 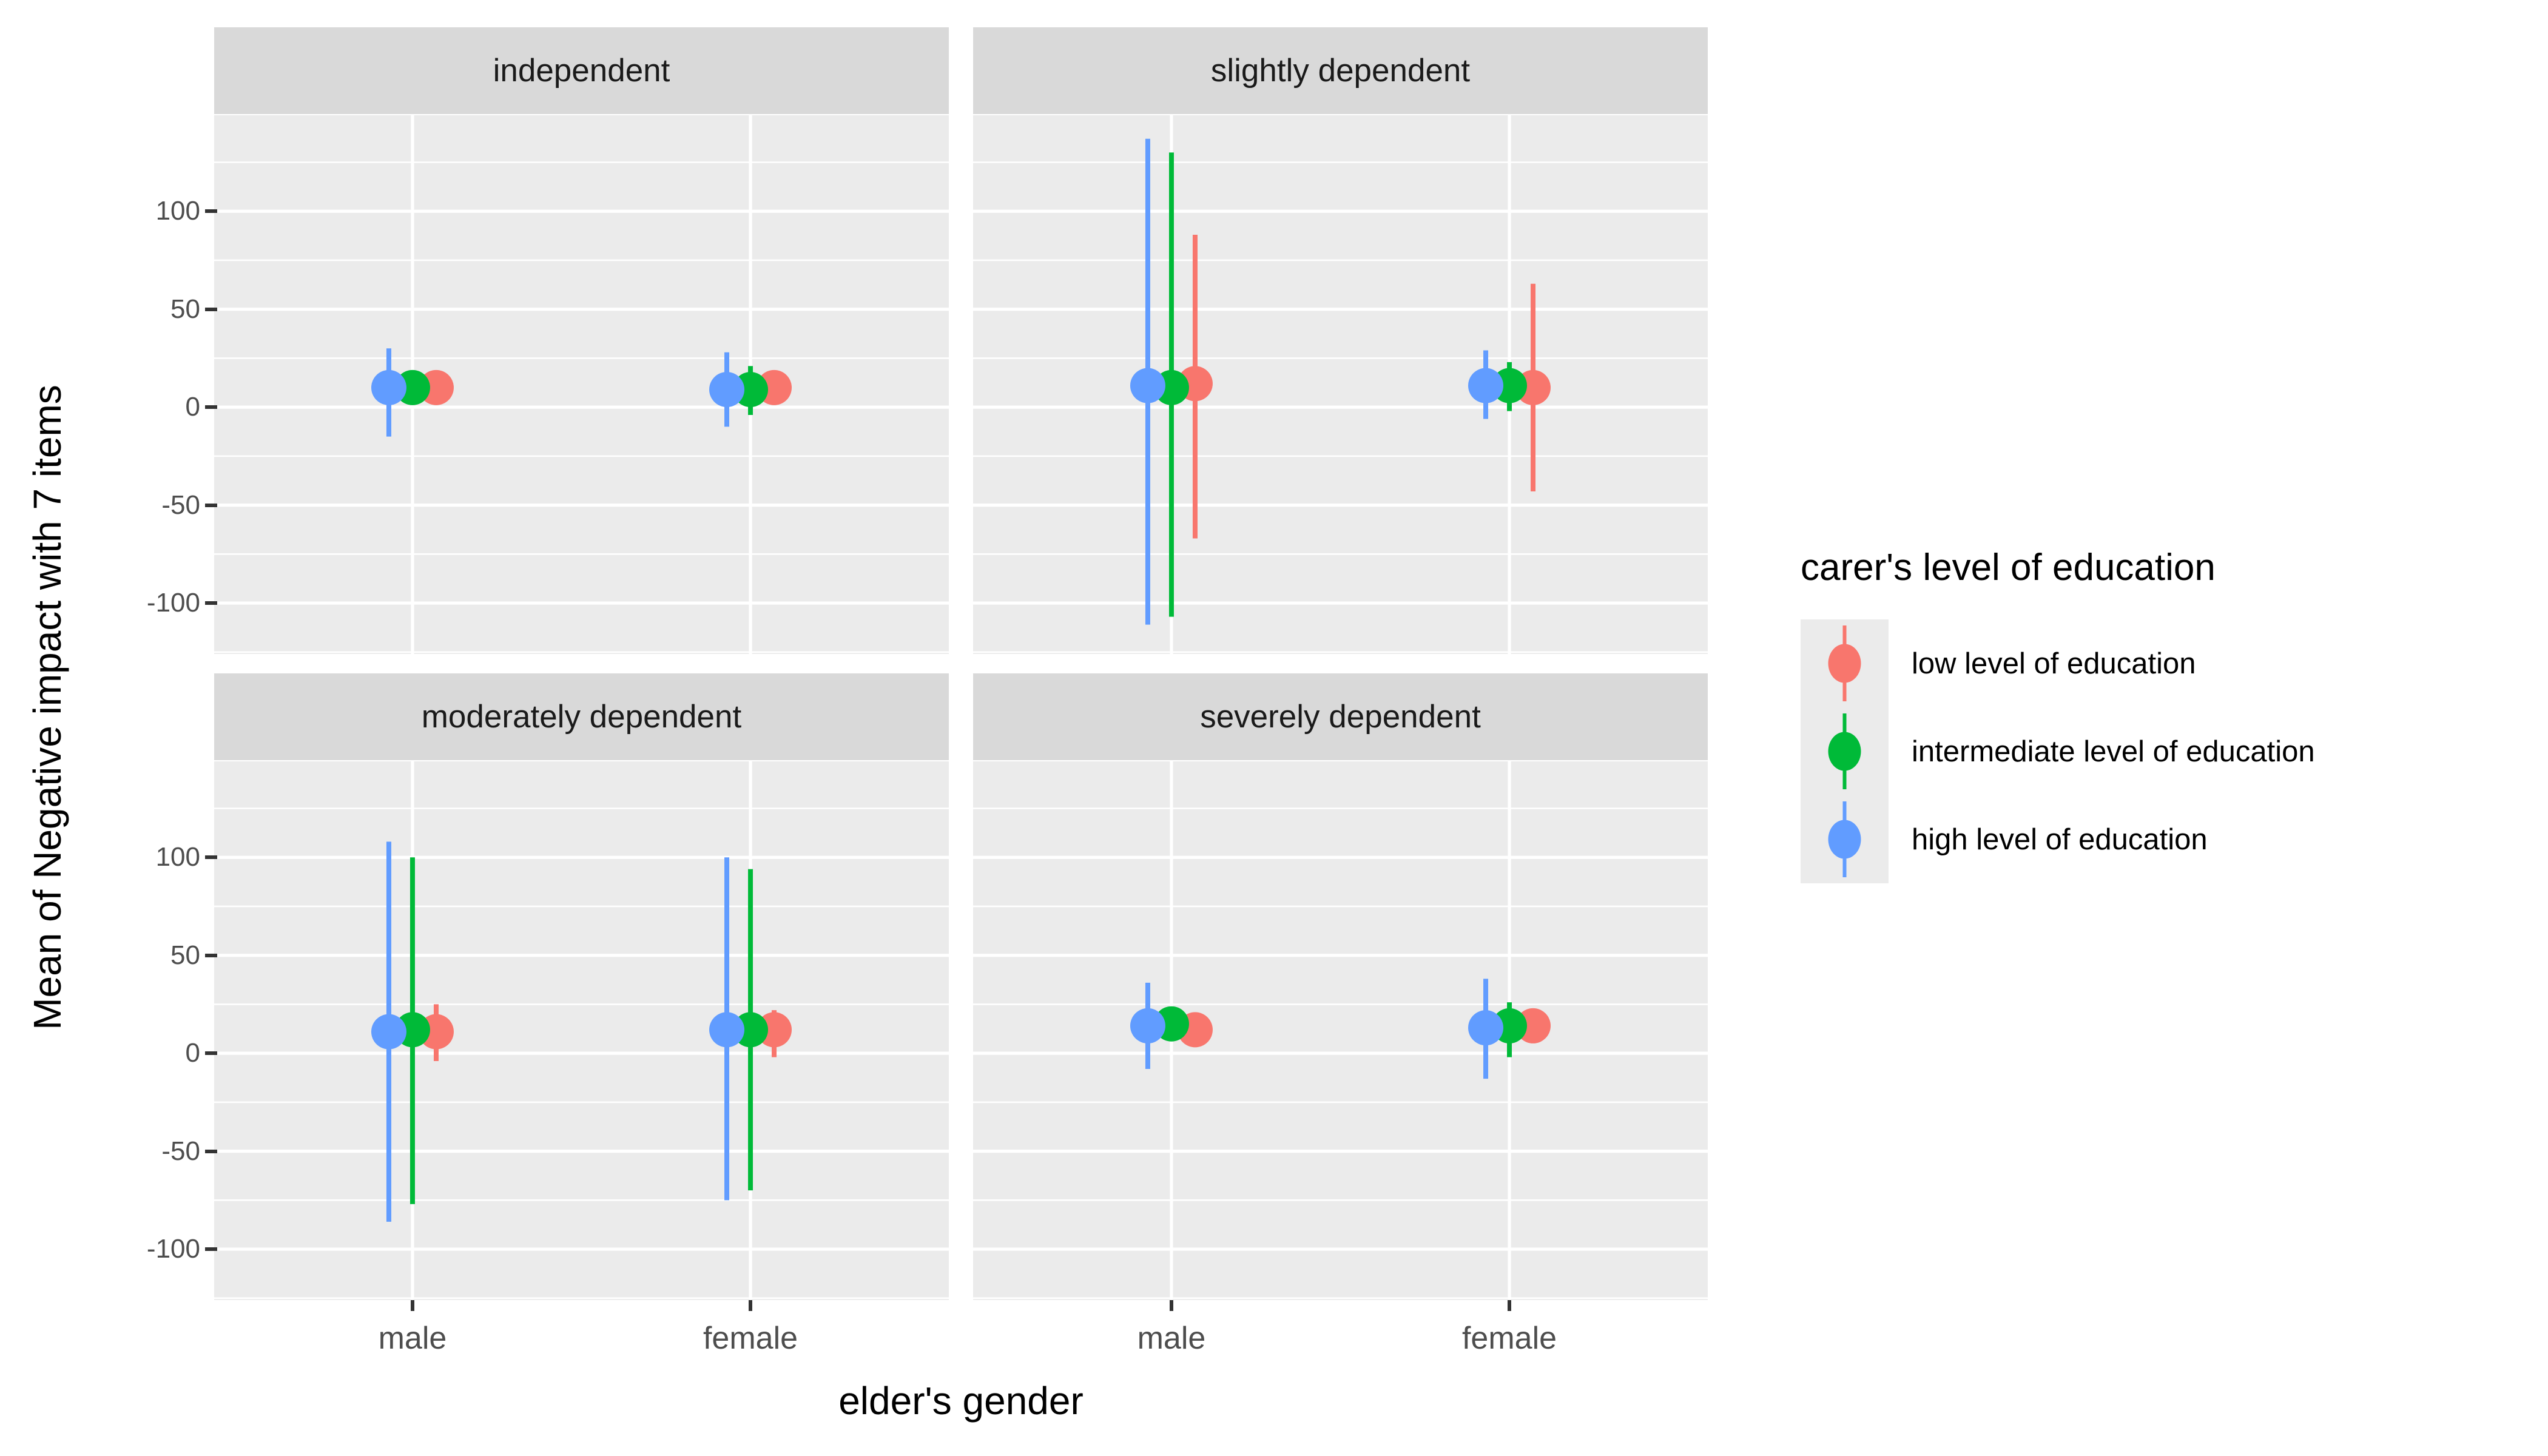 I want to click on legend-label-high: high level of education, so click(x=2060, y=839).